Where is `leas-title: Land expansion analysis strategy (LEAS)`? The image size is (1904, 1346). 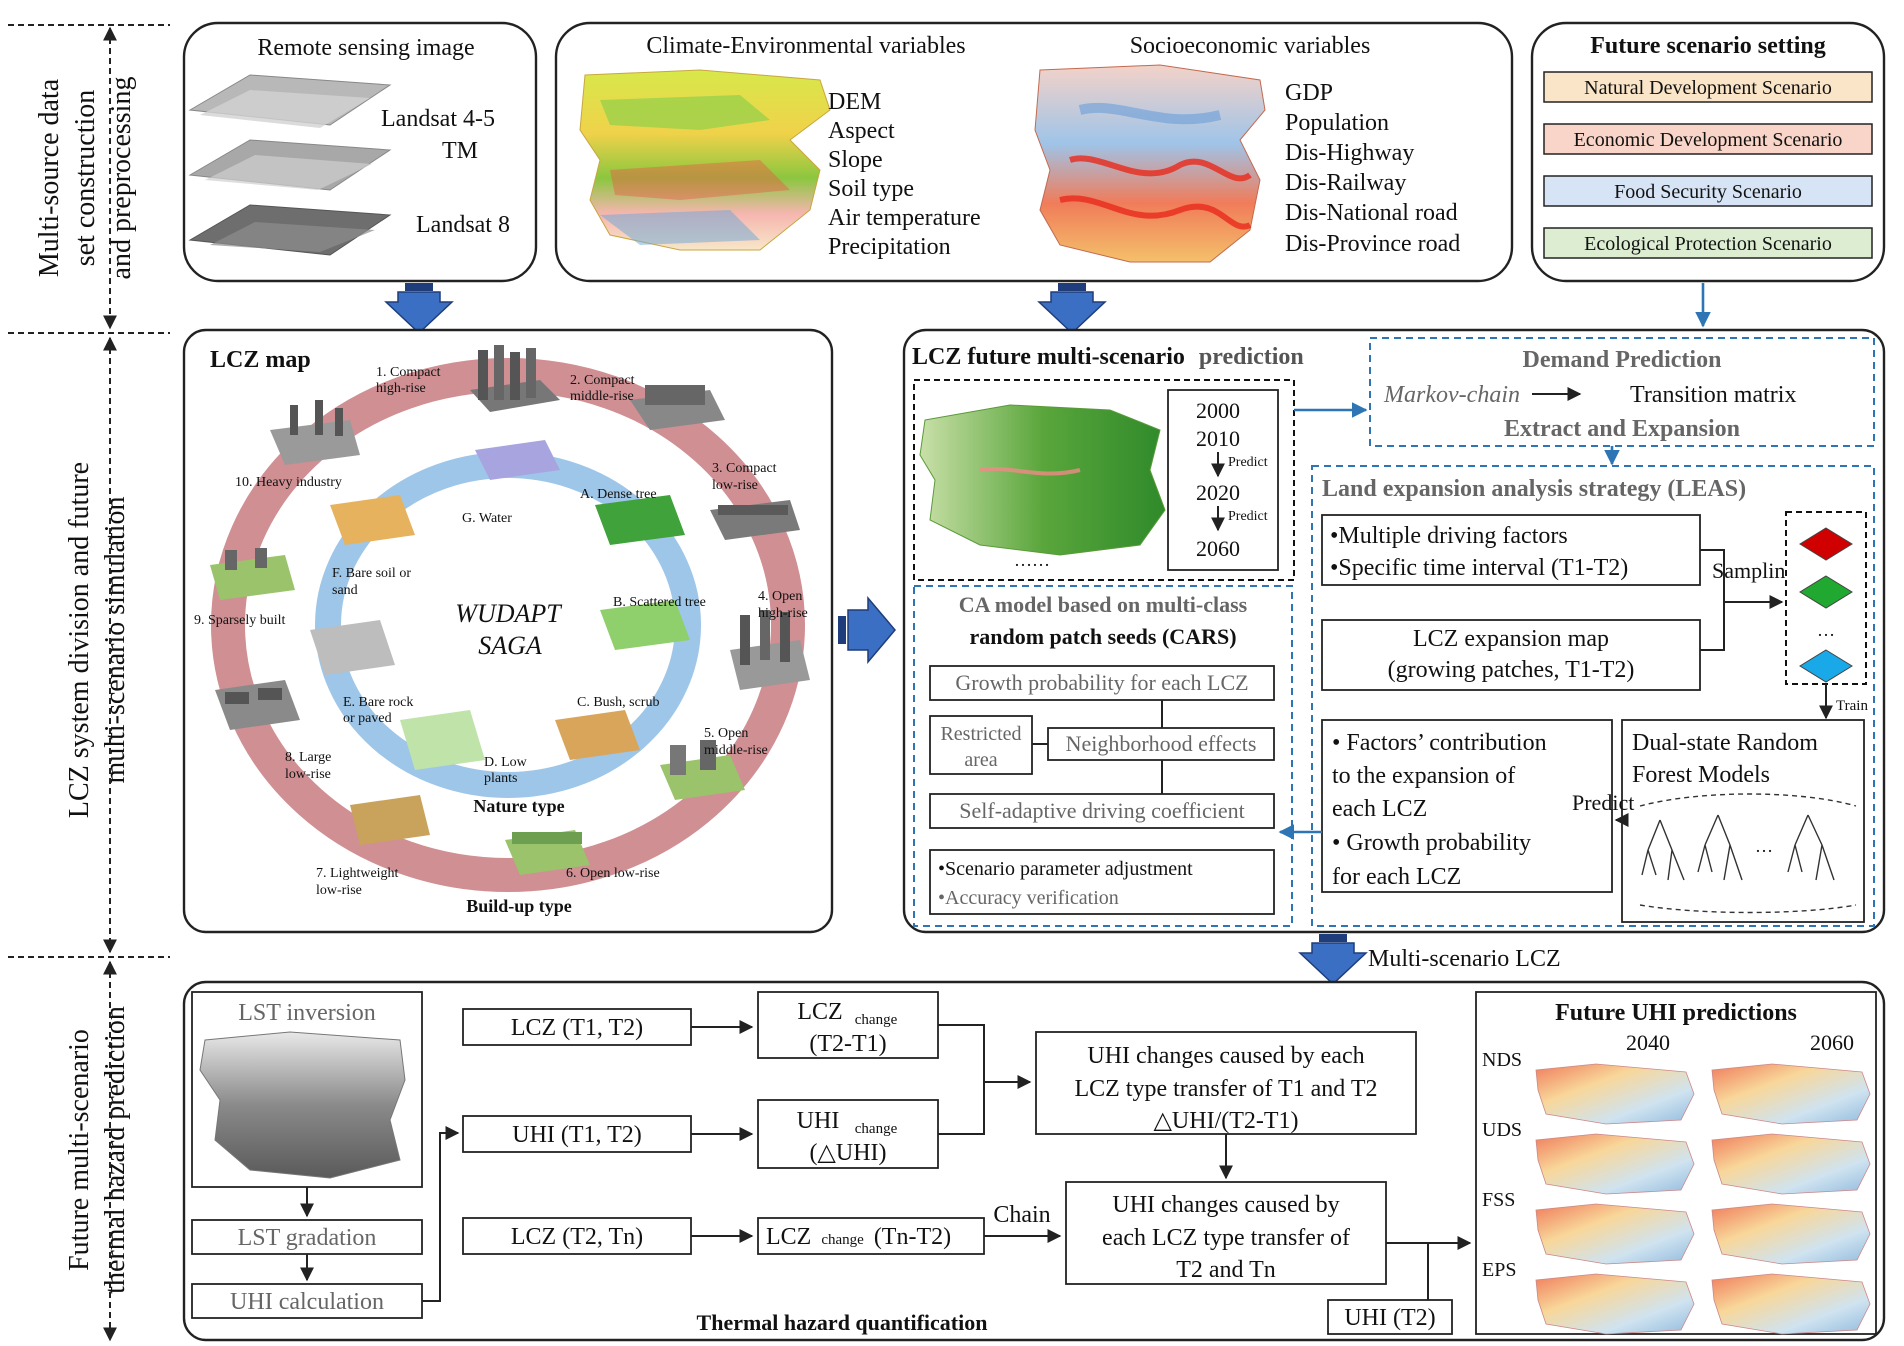 leas-title: Land expansion analysis strategy (LEAS) is located at coordinates (1534, 489).